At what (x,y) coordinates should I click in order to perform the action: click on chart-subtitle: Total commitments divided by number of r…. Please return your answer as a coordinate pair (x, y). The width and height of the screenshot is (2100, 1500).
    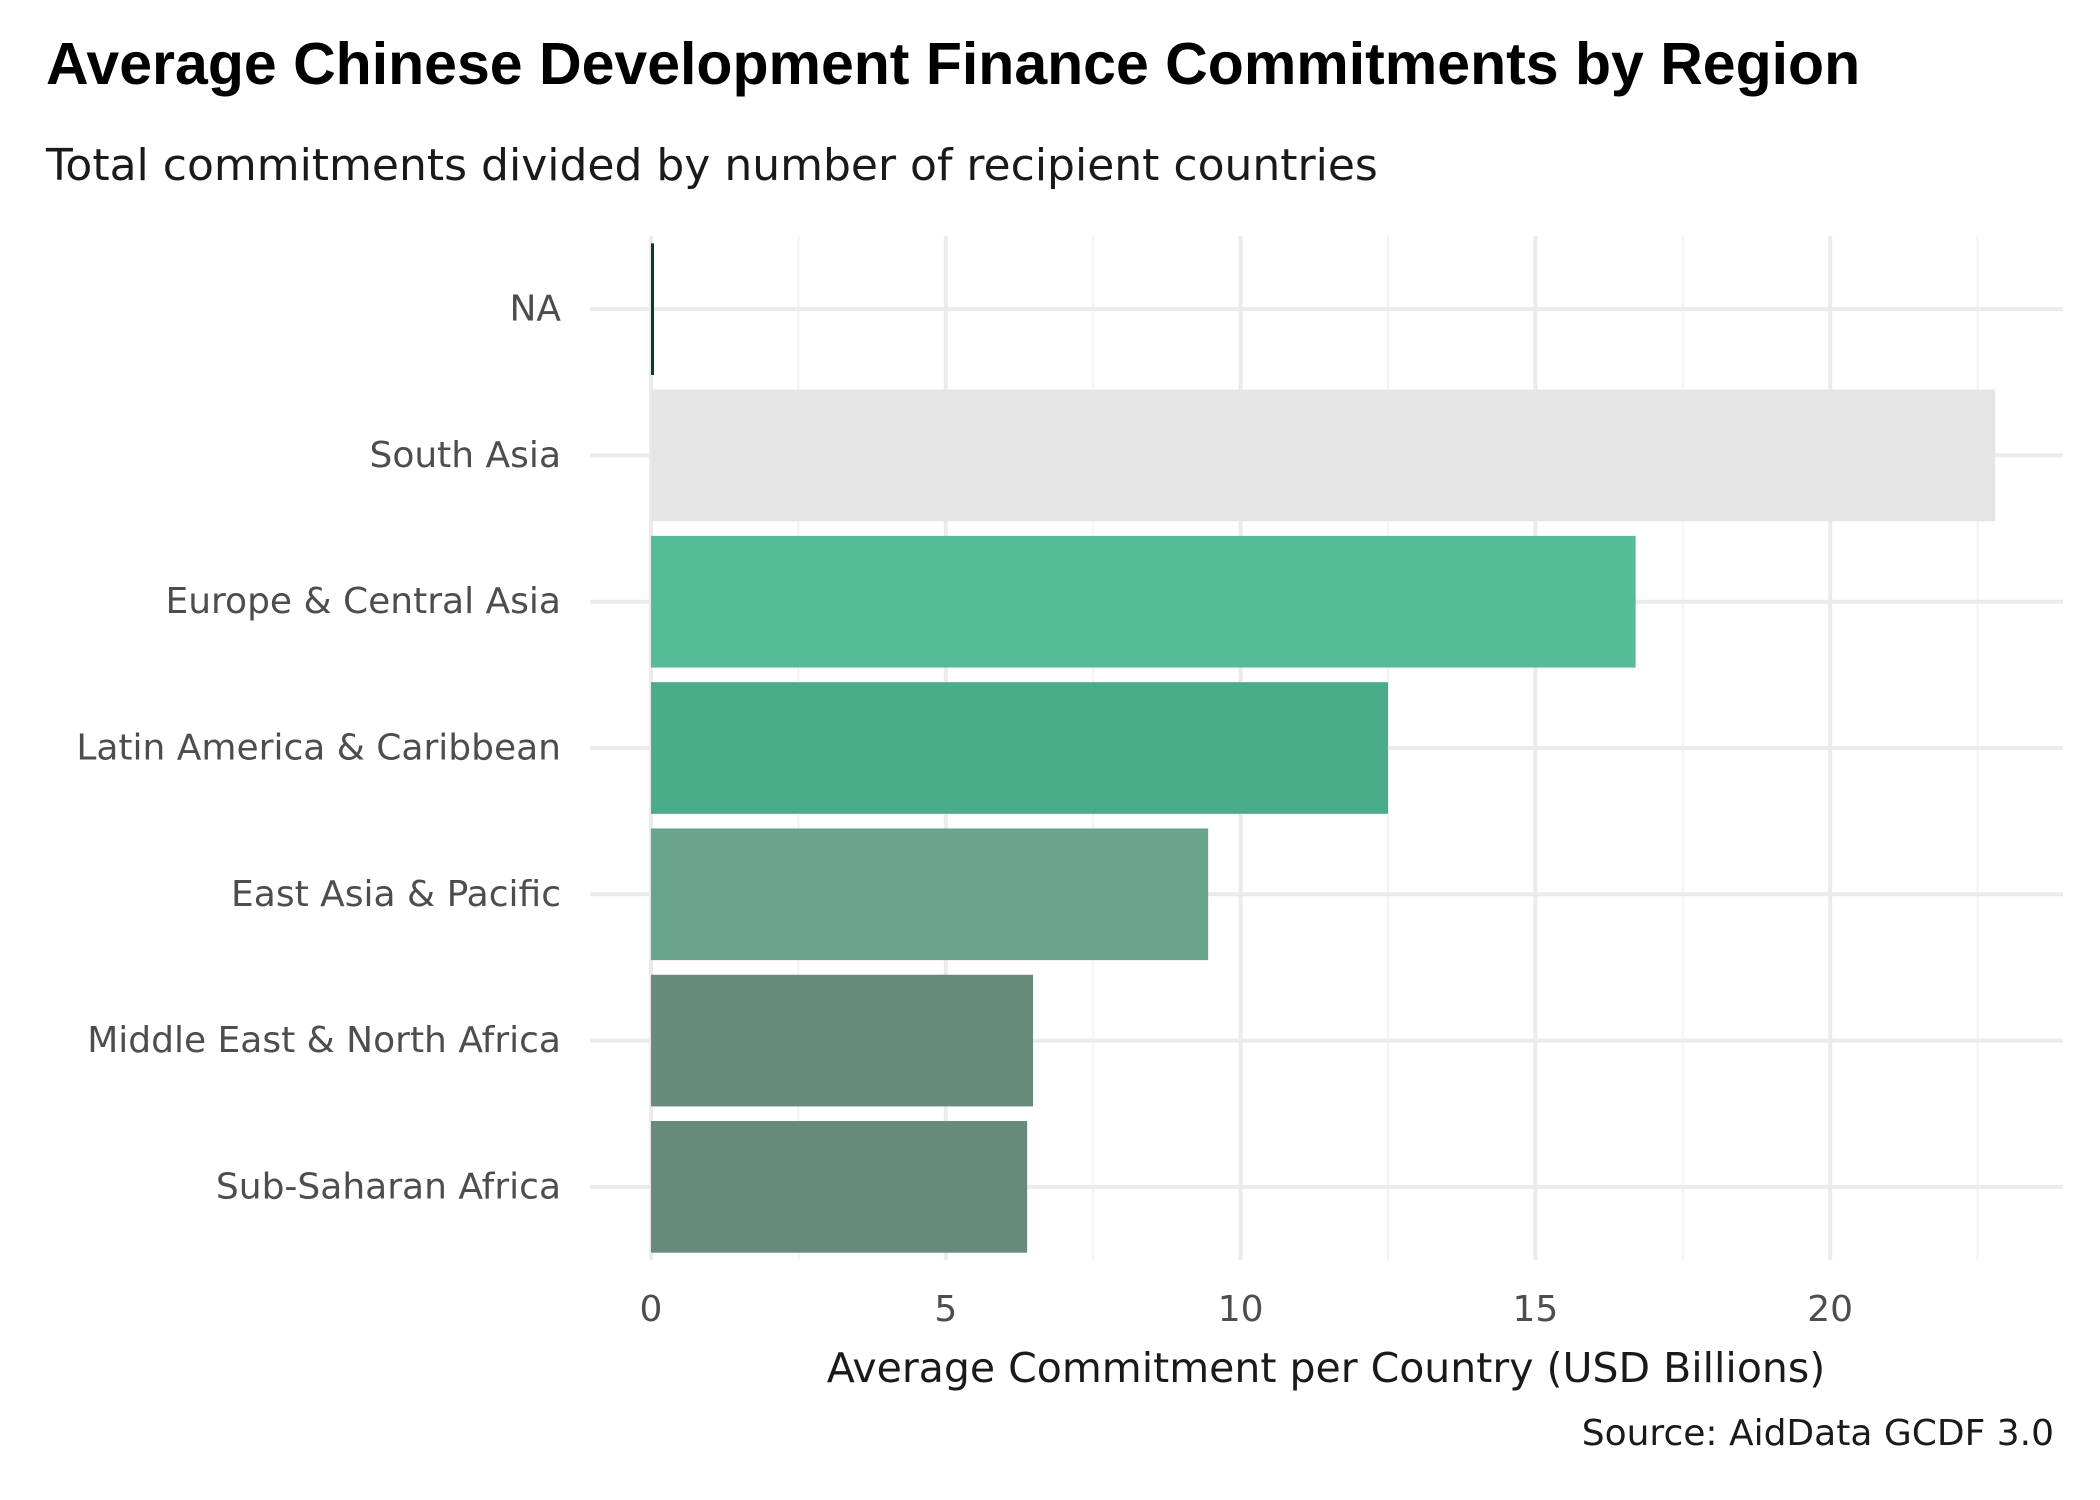
    Looking at the image, I should click on (712, 165).